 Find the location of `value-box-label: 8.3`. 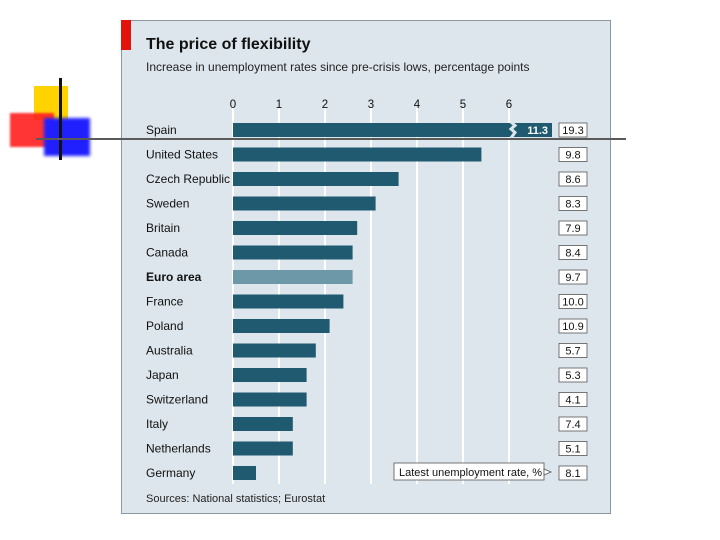

value-box-label: 8.3 is located at coordinates (572, 205).